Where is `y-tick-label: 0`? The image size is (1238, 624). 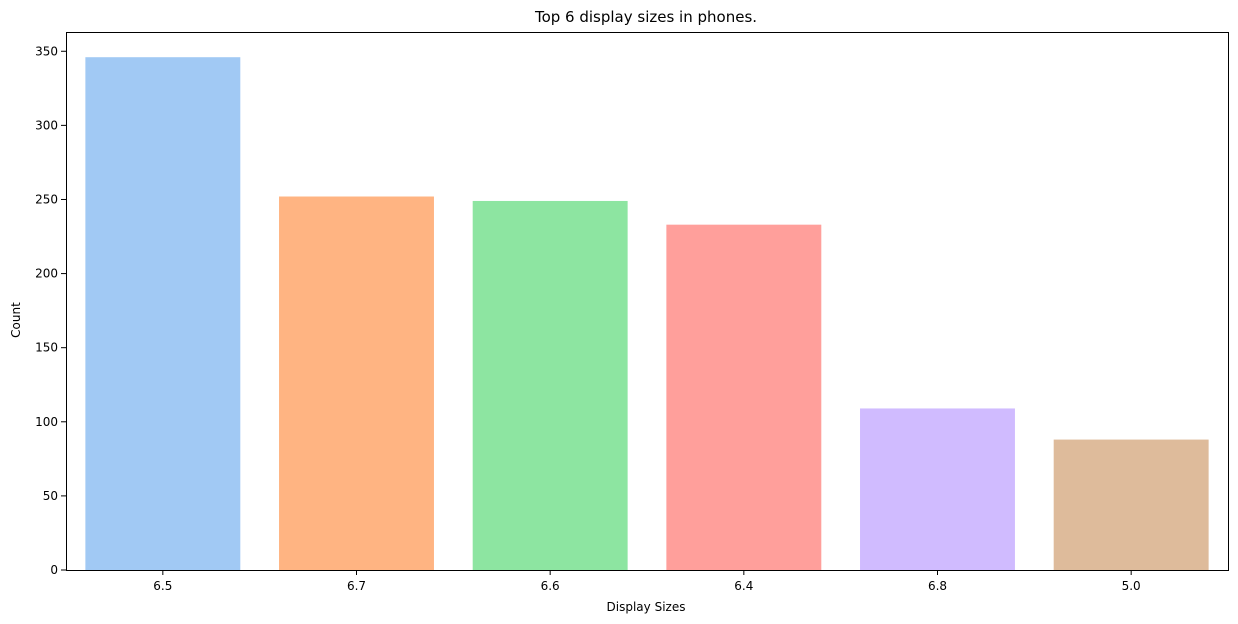
y-tick-label: 0 is located at coordinates (54, 570).